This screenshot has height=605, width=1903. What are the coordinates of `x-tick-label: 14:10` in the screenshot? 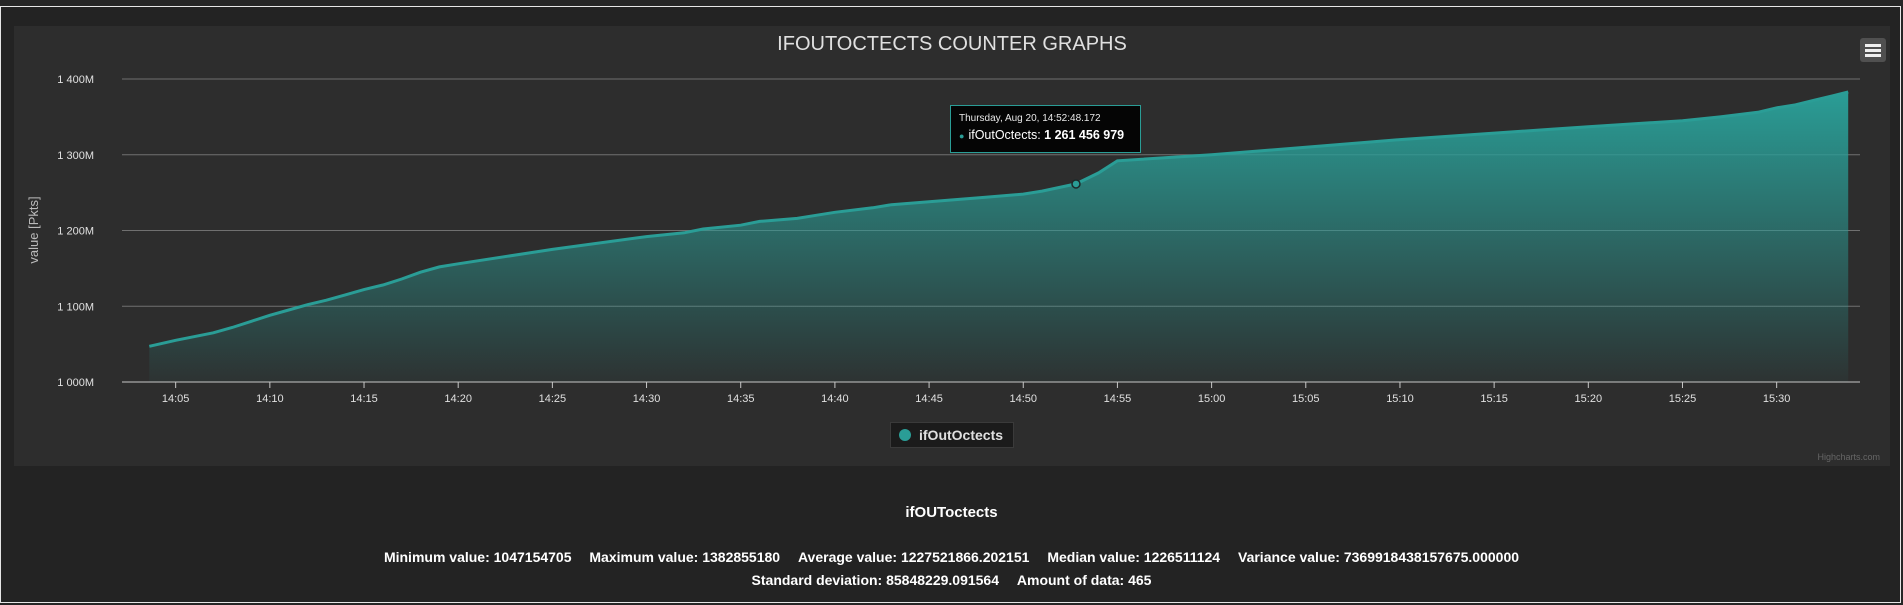 It's located at (270, 399).